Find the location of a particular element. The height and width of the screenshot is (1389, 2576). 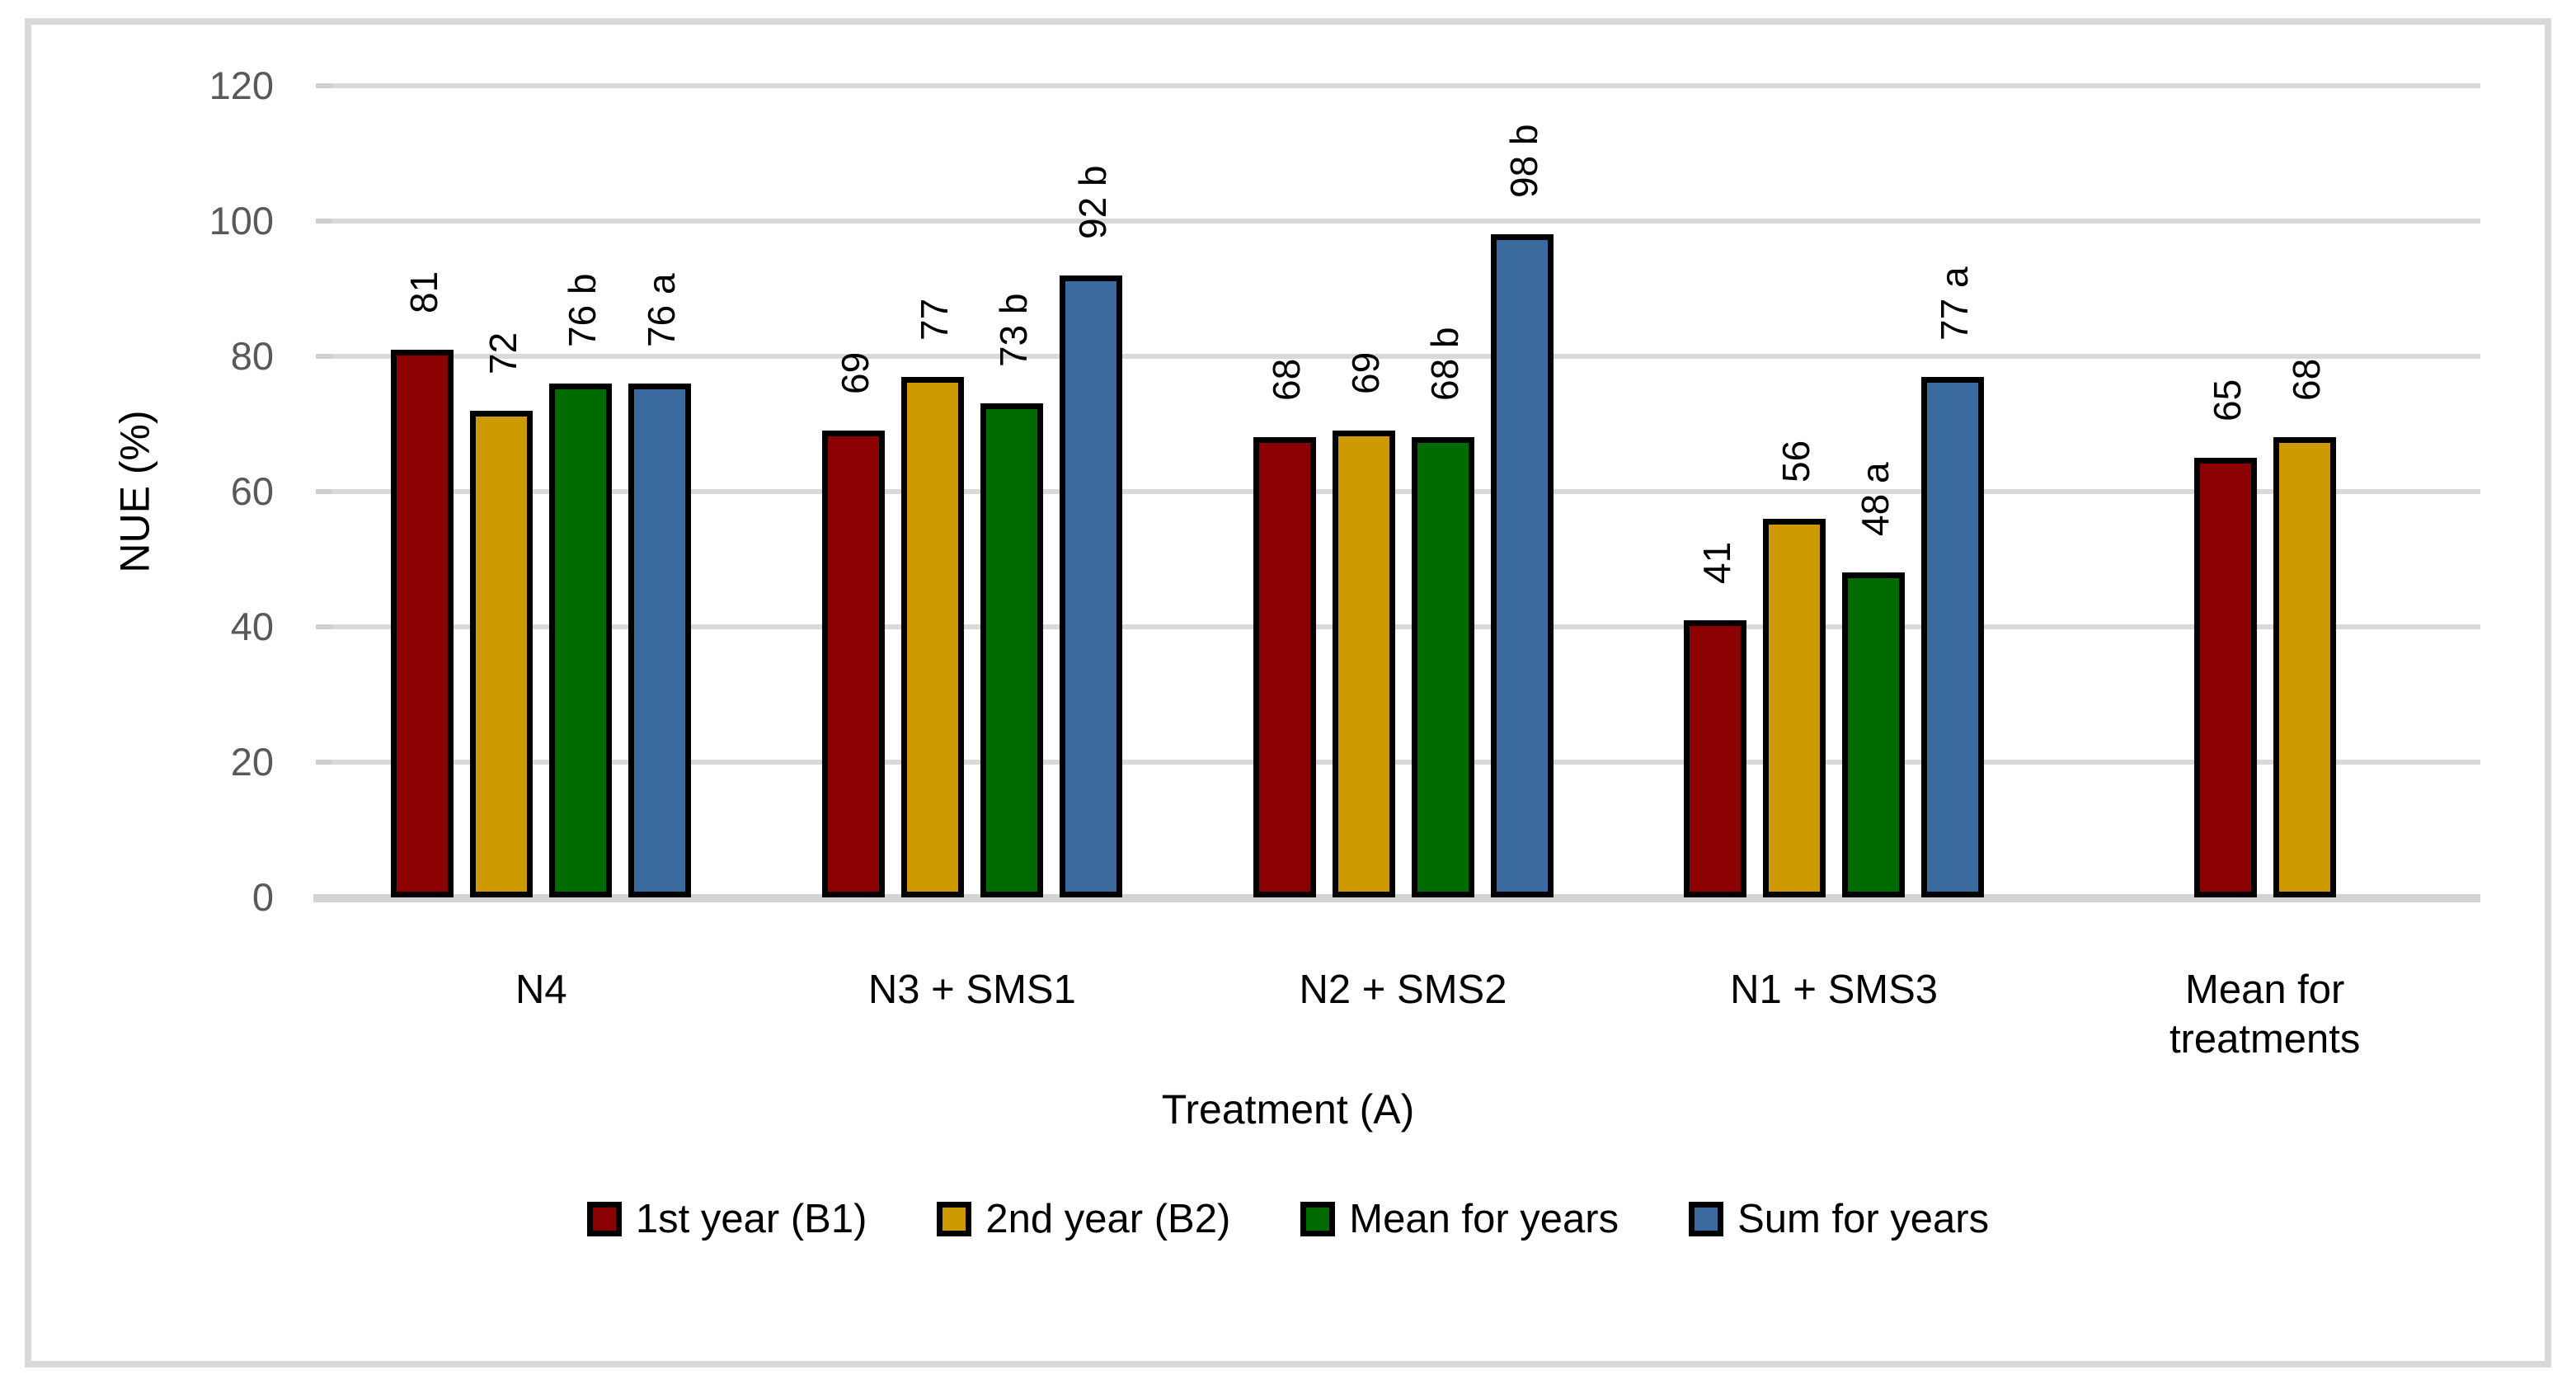

bar-value-label: 76 b is located at coordinates (582, 310).